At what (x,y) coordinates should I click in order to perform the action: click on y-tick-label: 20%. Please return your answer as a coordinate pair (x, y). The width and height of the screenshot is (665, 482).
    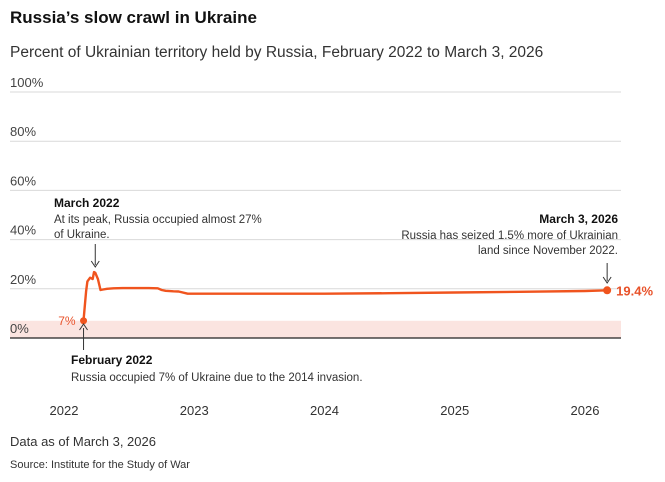
    Looking at the image, I should click on (23, 279).